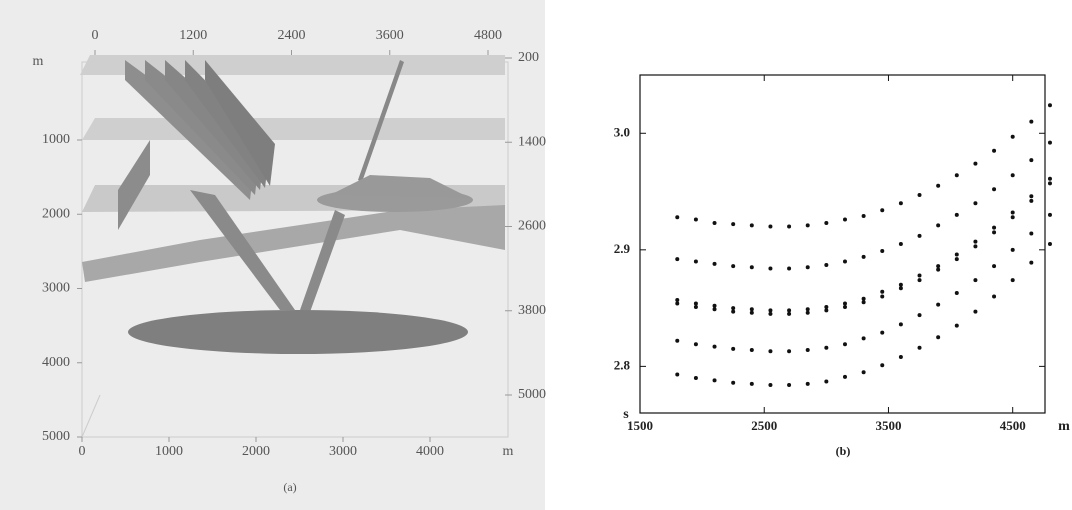 The image size is (1072, 510). Describe the element at coordinates (640, 425) in the screenshot. I see `x-tick-label: 1500` at that location.